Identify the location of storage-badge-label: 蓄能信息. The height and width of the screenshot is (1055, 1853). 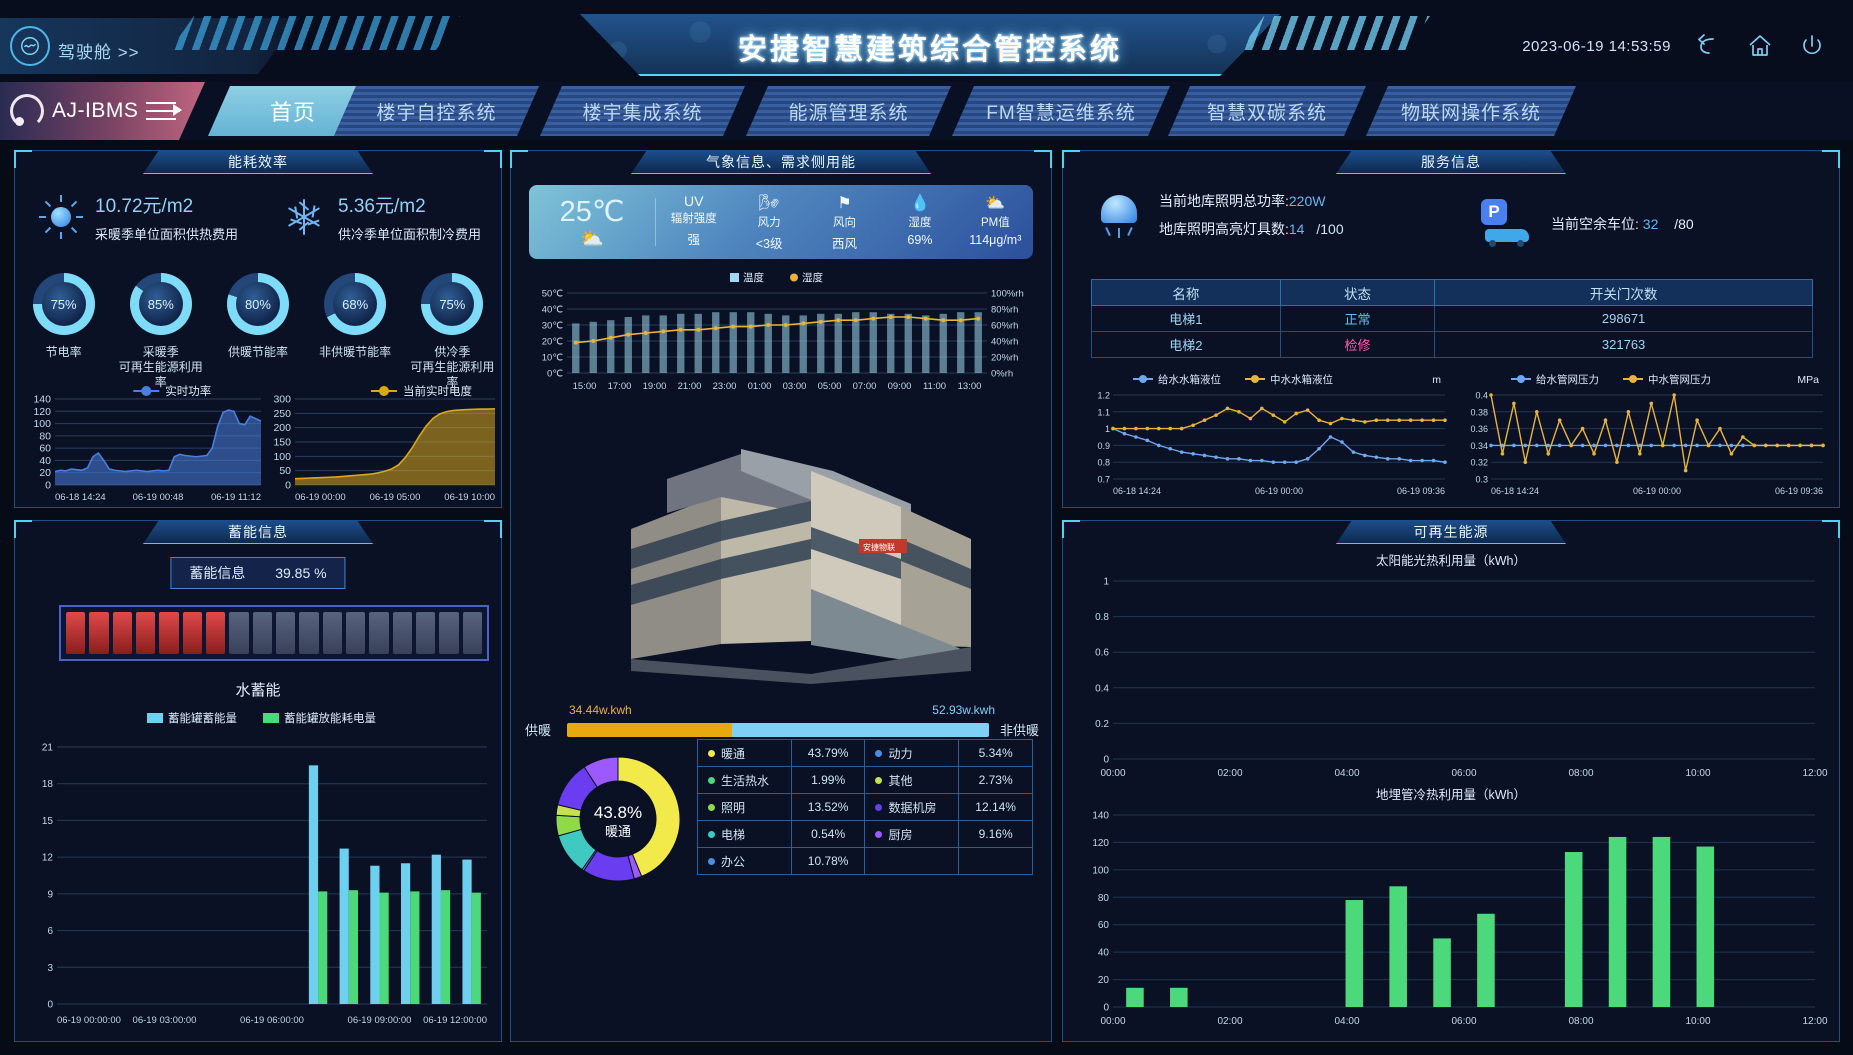
(217, 573).